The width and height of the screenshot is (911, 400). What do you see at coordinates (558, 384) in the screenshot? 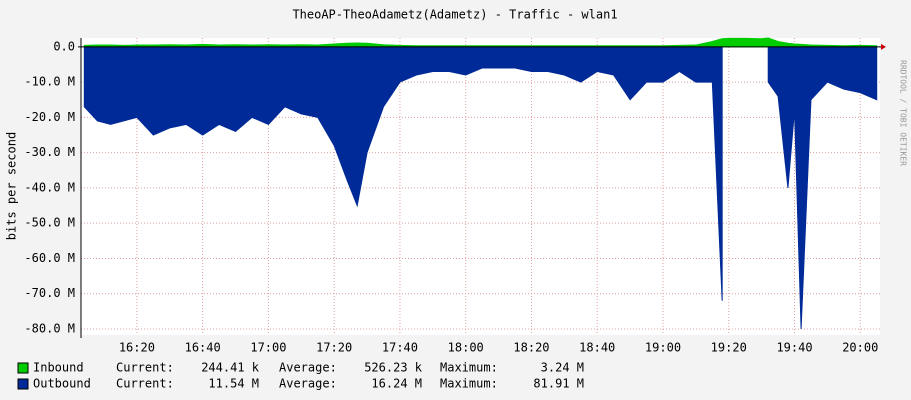
I see `legend-stat-value: 81.91 M` at bounding box center [558, 384].